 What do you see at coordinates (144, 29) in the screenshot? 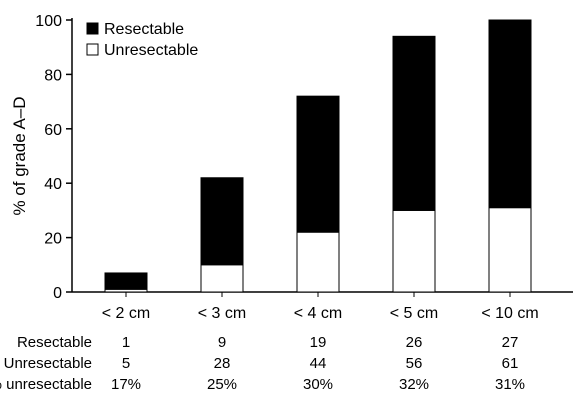
I see `legend-label-resectable: Resectable` at bounding box center [144, 29].